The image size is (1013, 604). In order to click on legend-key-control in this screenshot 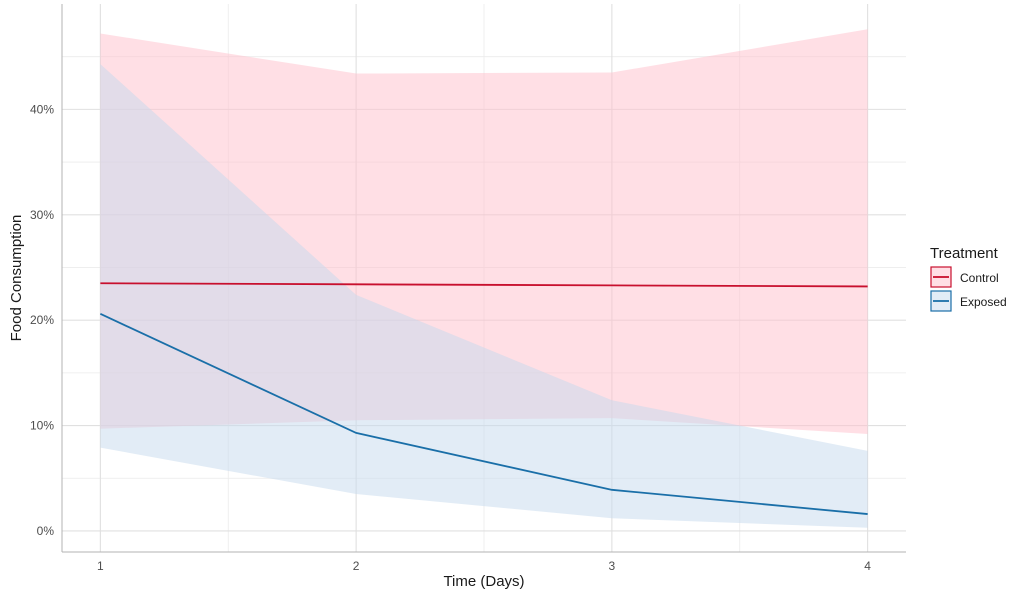, I will do `click(941, 277)`.